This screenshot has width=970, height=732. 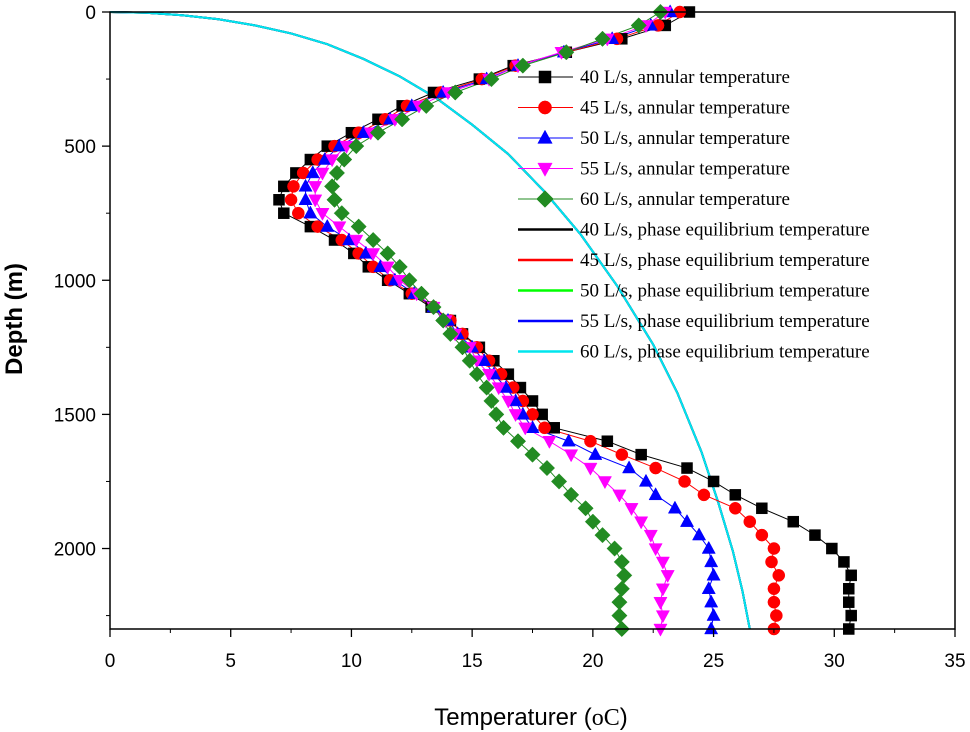 What do you see at coordinates (725, 352) in the screenshot?
I see `legend-label: 60 L/s, phase equilibrium temperature` at bounding box center [725, 352].